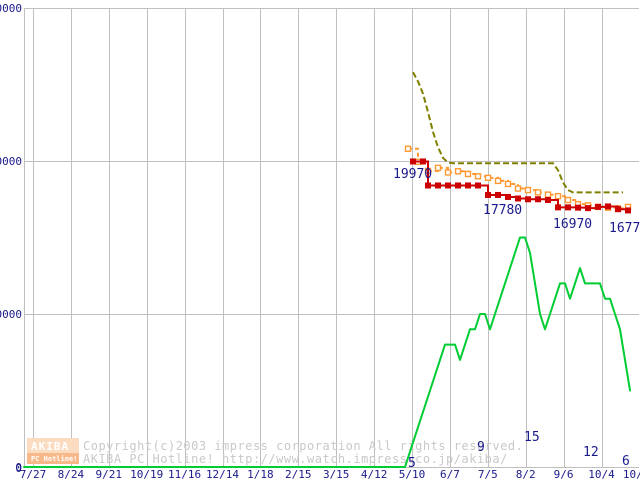 This screenshot has width=640, height=480. I want to click on x-axis-tick-label: 3/15, so click(336, 474).